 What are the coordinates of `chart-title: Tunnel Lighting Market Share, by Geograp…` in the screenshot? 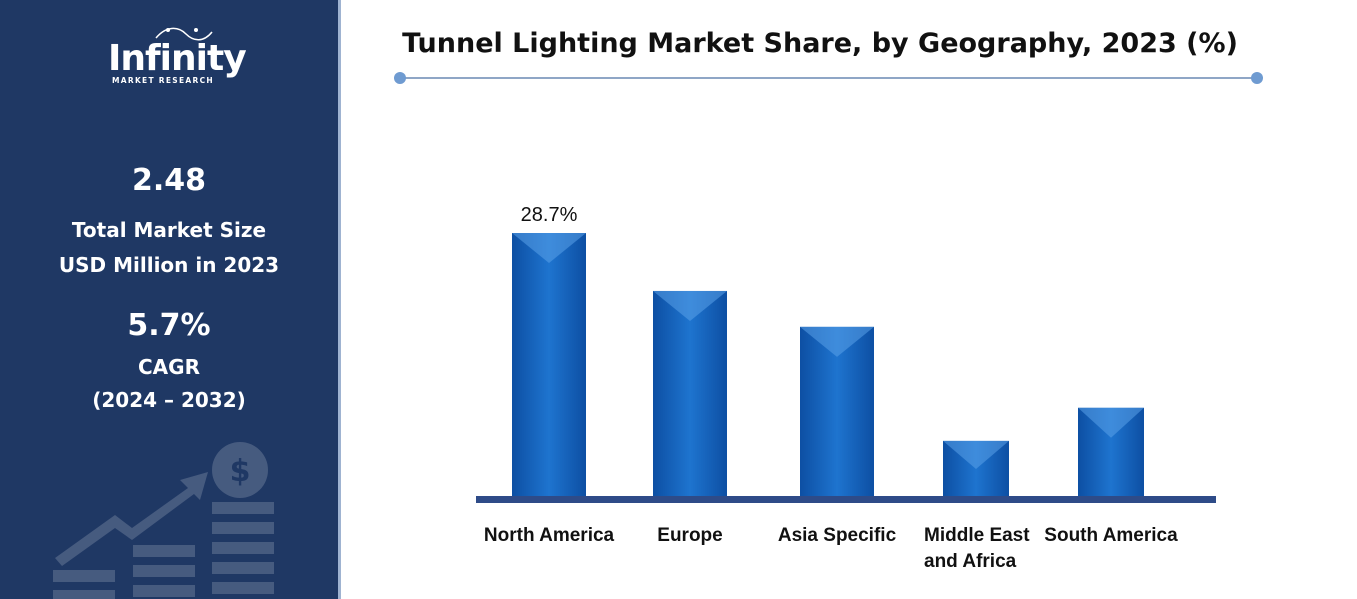 It's located at (820, 43).